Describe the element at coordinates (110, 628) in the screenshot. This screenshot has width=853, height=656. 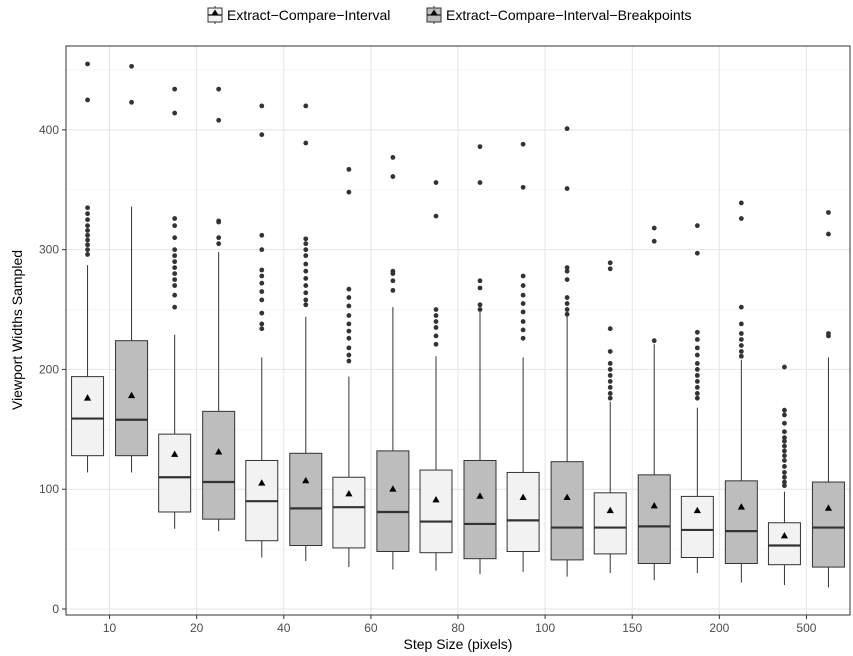
I see `x-tick-label: 10` at that location.